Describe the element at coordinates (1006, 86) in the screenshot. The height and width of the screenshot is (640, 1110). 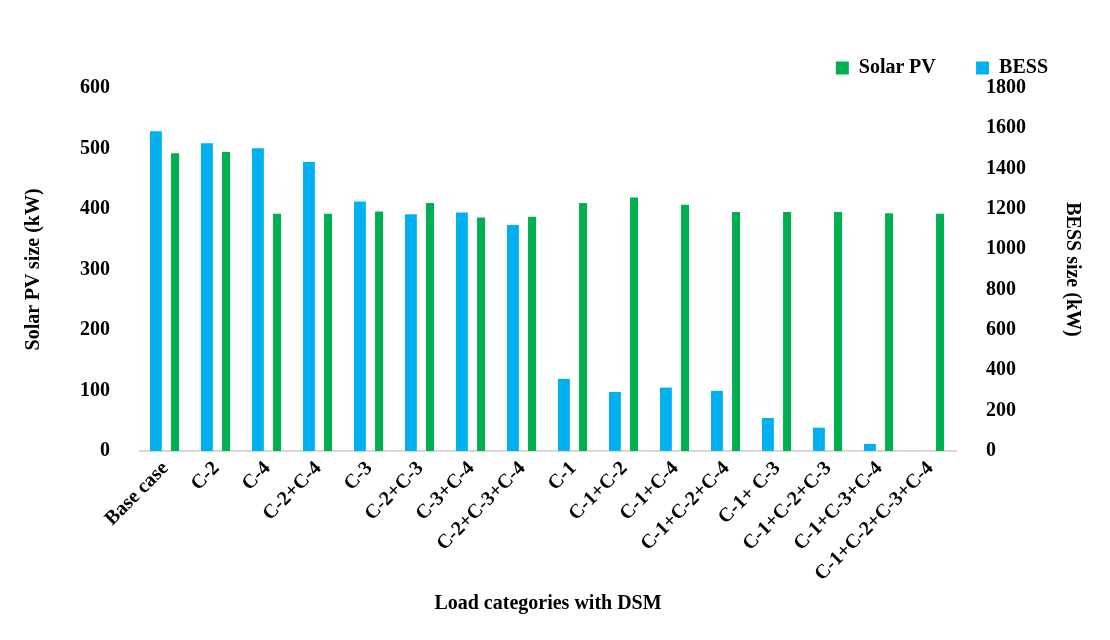
I see `y2-tick-label: 1800` at that location.